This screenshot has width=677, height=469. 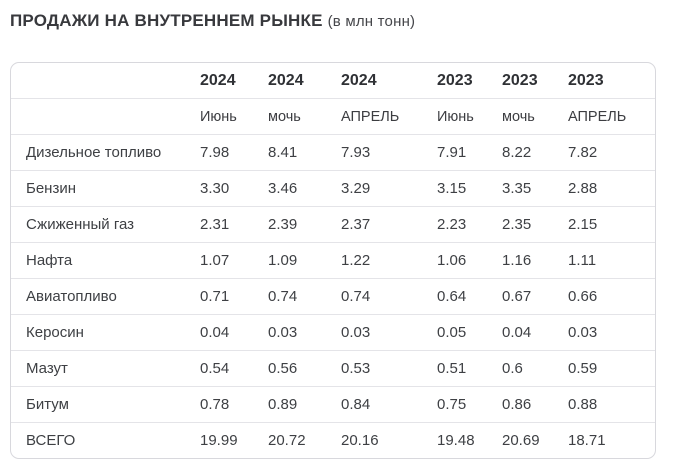 What do you see at coordinates (535, 188) in the screenshot?
I see `value-cell: 3.35` at bounding box center [535, 188].